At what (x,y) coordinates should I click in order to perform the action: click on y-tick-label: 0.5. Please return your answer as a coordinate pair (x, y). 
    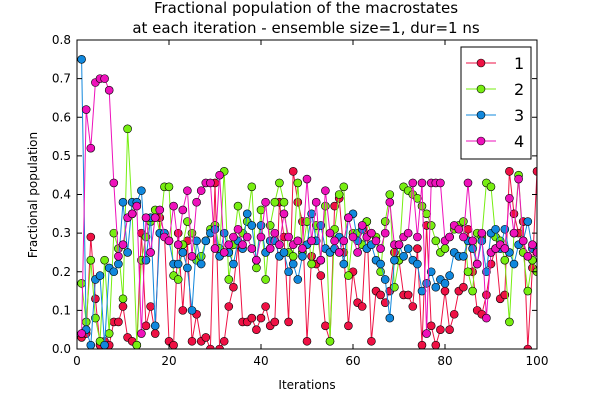
    Looking at the image, I should click on (61, 156).